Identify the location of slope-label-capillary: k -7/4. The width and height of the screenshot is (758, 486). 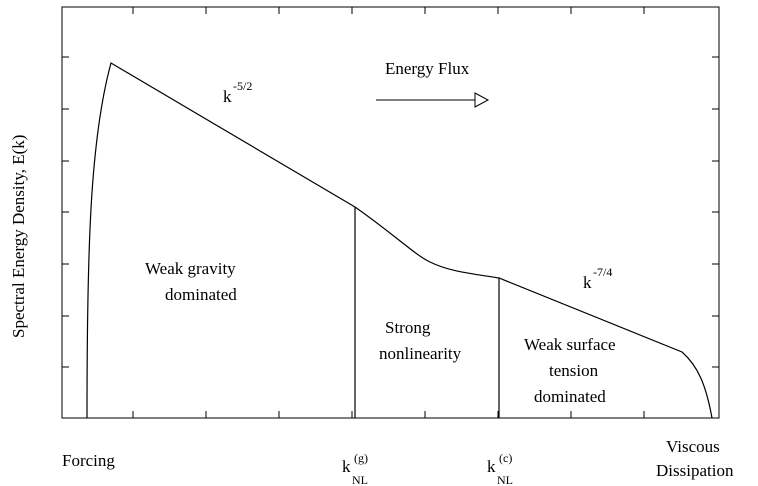
(597, 278).